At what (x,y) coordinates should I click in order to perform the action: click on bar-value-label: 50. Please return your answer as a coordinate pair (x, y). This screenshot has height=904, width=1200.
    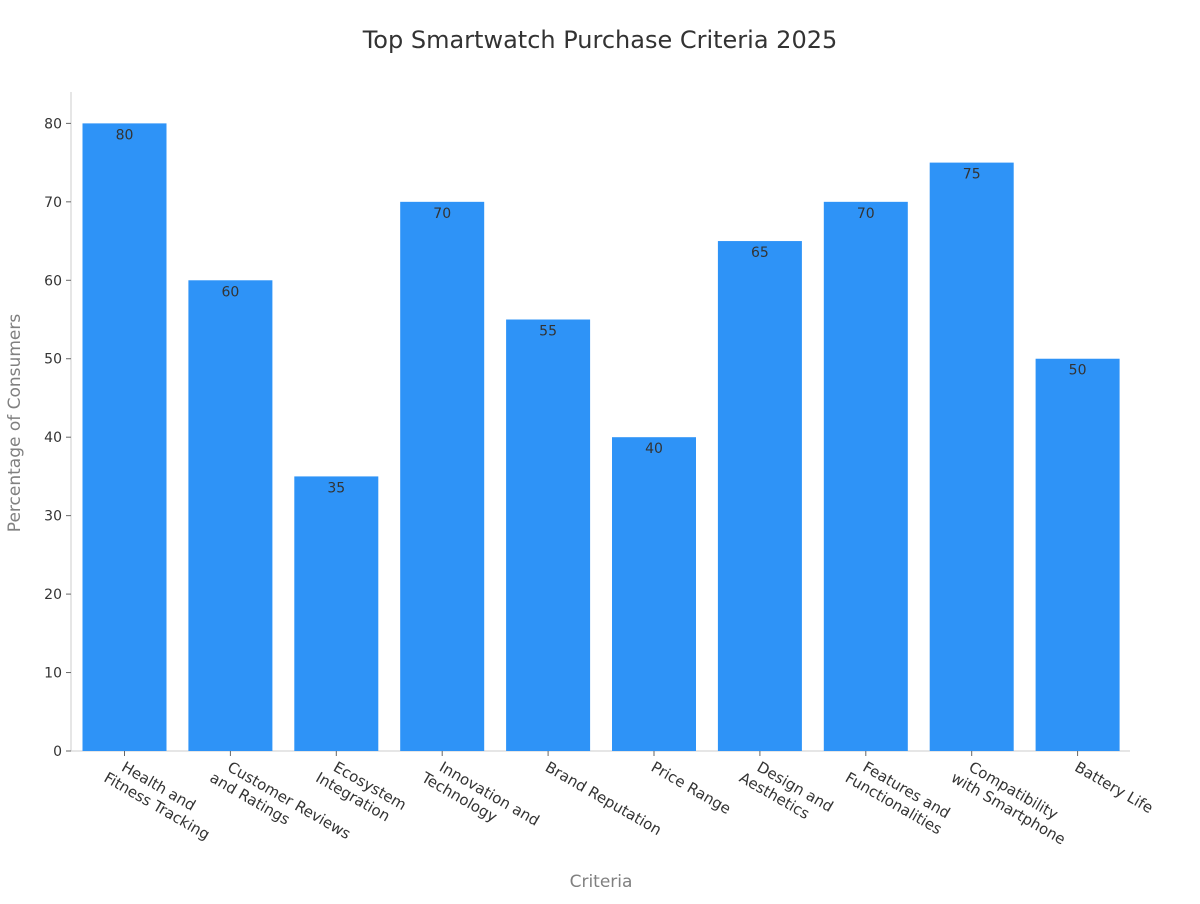
    Looking at the image, I should click on (1078, 371).